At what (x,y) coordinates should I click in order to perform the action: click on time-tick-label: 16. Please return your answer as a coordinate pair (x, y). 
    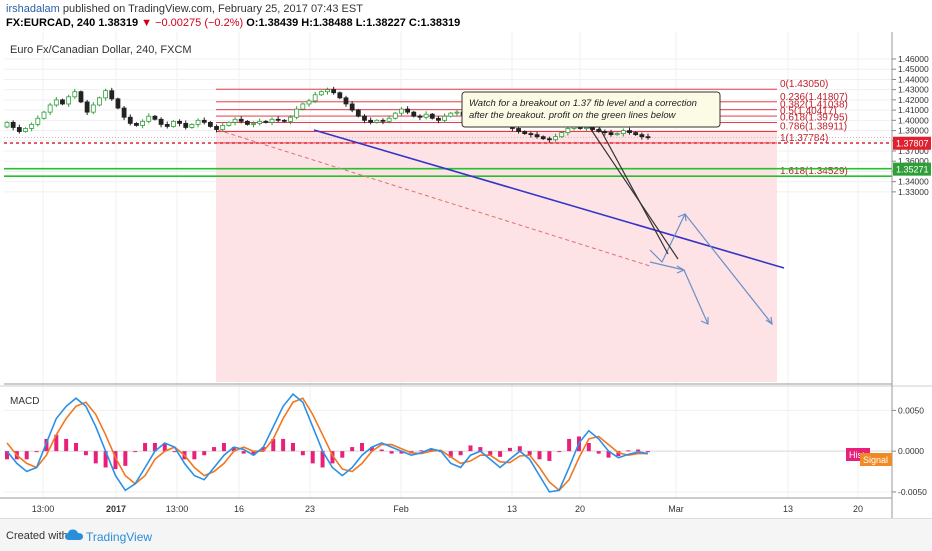
    Looking at the image, I should click on (239, 509).